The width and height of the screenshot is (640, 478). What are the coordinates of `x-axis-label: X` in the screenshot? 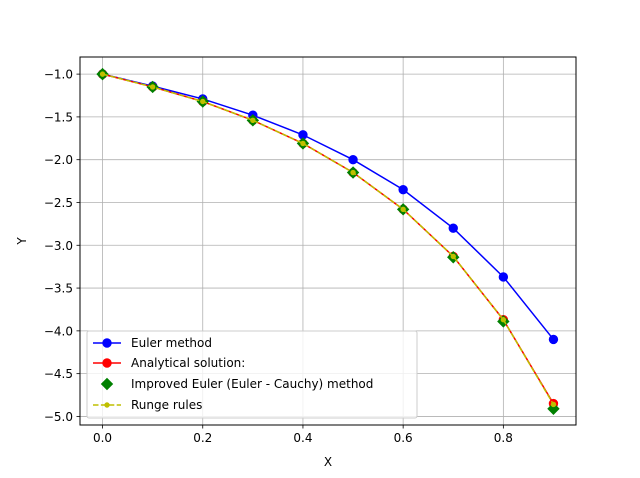 It's located at (328, 462).